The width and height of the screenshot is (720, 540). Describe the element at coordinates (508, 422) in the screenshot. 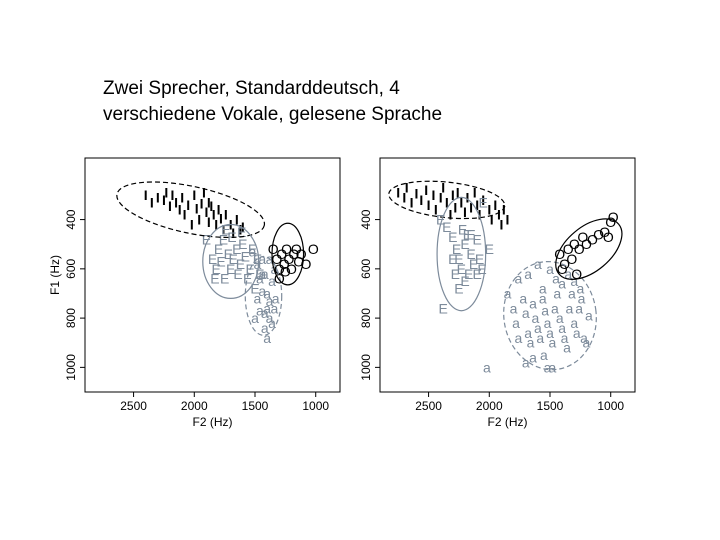

I see `x-axis-label: F2 (Hz)` at that location.